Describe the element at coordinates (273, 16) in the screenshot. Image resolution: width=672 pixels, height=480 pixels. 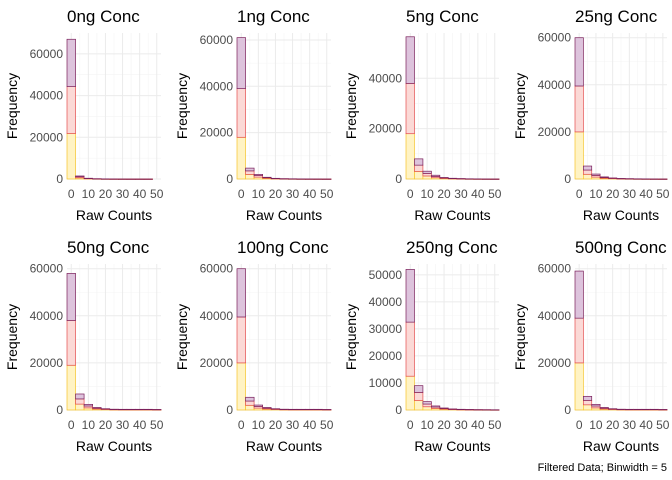
I see `panel-title: 1ng Conc` at that location.